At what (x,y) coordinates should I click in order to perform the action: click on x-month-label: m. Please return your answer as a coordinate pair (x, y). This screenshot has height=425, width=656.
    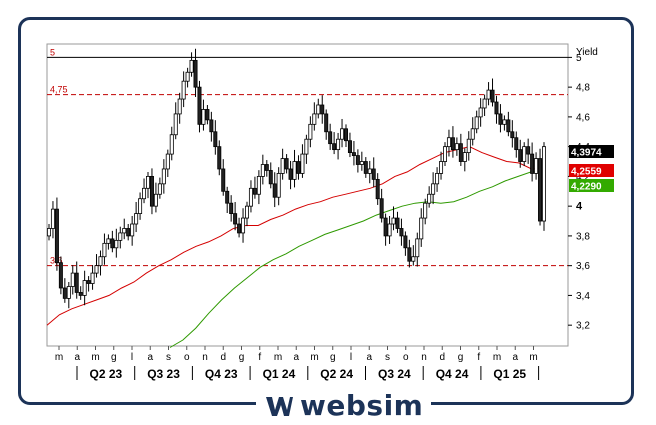
    Looking at the image, I should click on (314, 357).